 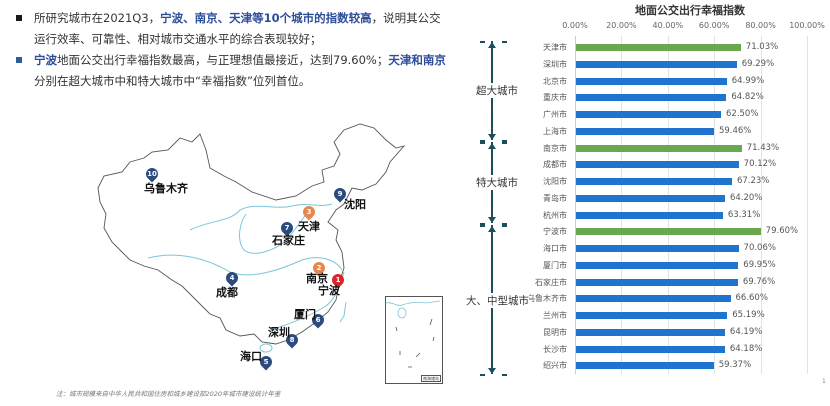 I want to click on x-tick-label: 60.00%, so click(x=714, y=25).